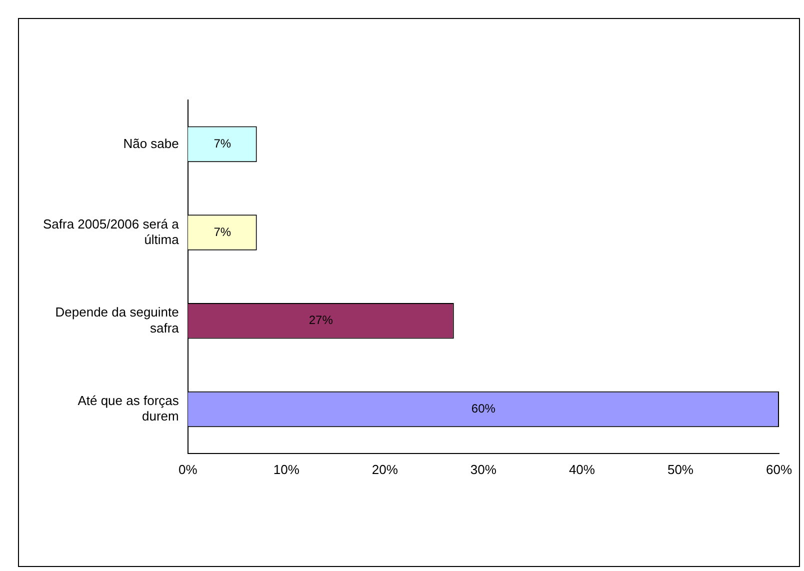 The height and width of the screenshot is (571, 804). Describe the element at coordinates (779, 469) in the screenshot. I see `x-tick-label: 60%` at that location.